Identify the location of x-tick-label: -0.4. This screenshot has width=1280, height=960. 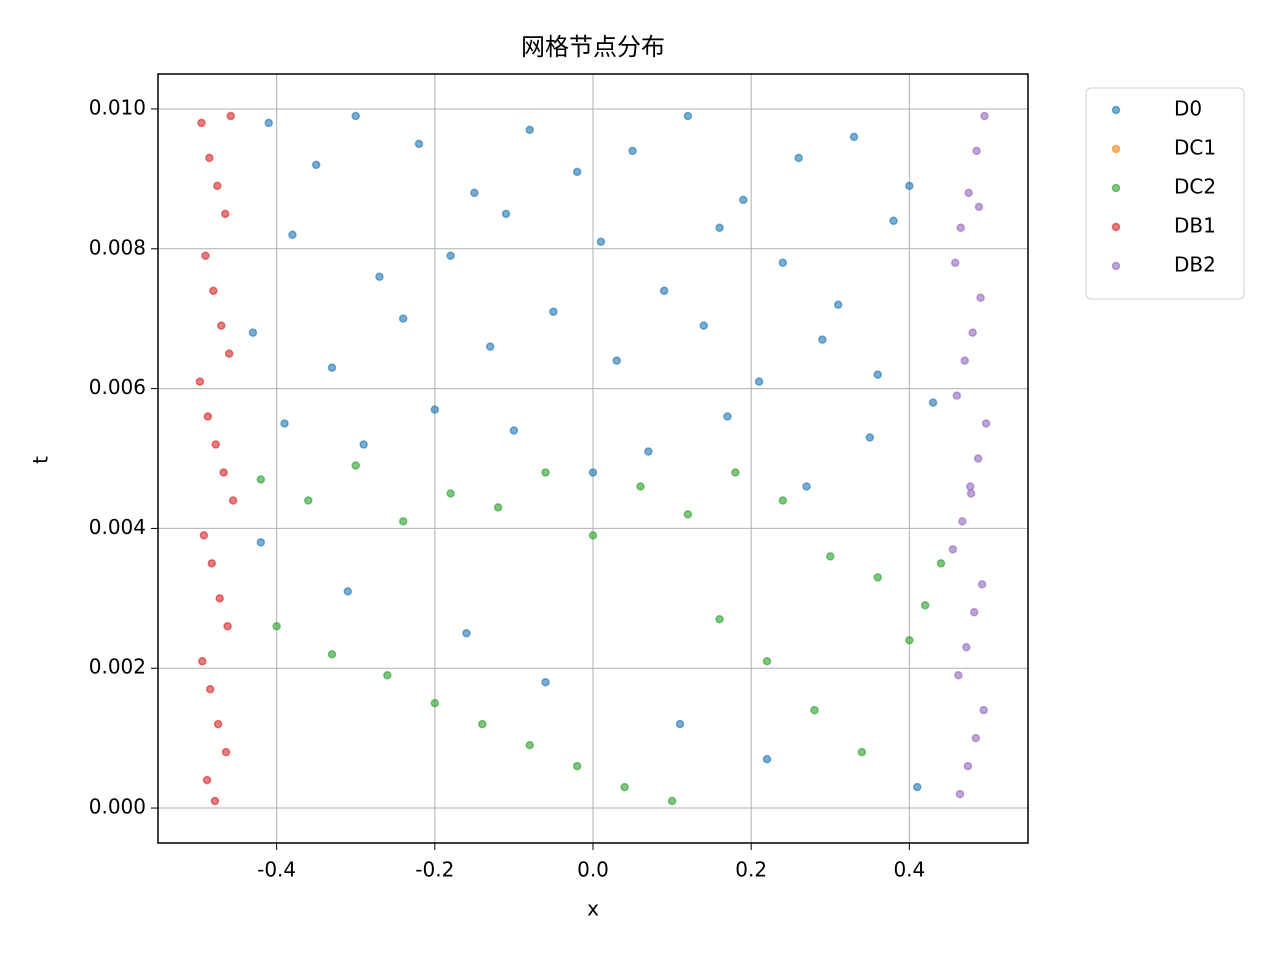
(276, 870).